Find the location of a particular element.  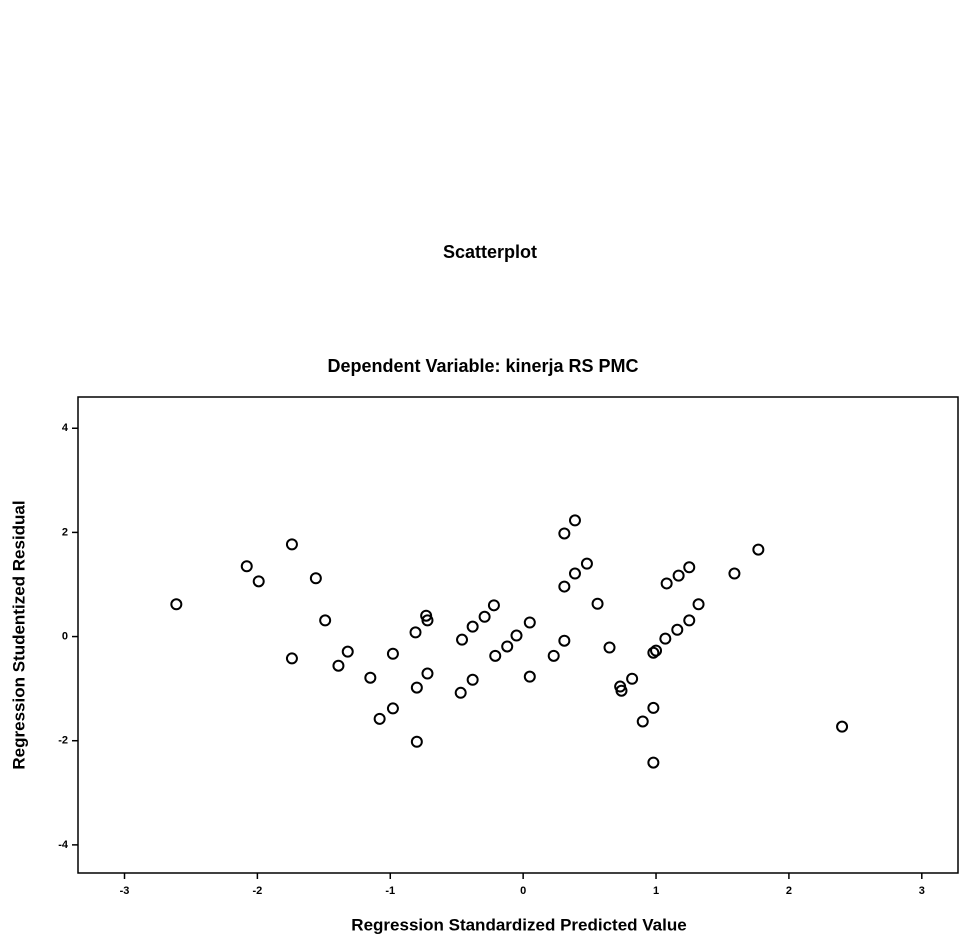

x-tick-label: 3 is located at coordinates (922, 891).